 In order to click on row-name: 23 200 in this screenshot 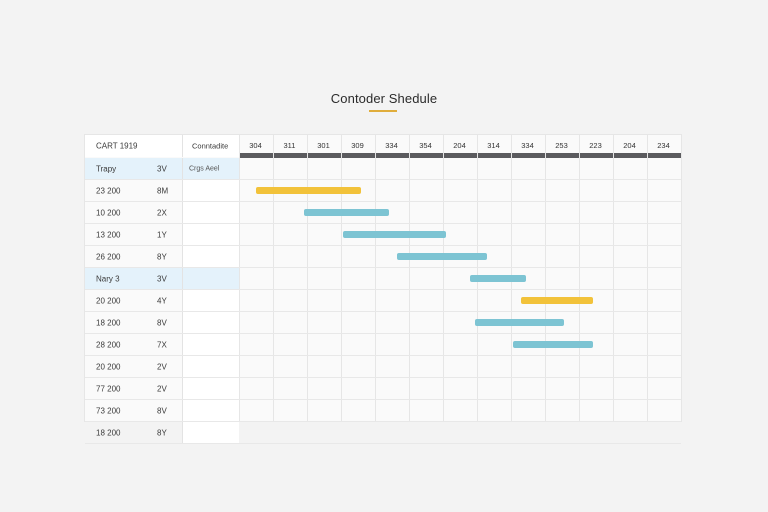, I will do `click(108, 190)`.